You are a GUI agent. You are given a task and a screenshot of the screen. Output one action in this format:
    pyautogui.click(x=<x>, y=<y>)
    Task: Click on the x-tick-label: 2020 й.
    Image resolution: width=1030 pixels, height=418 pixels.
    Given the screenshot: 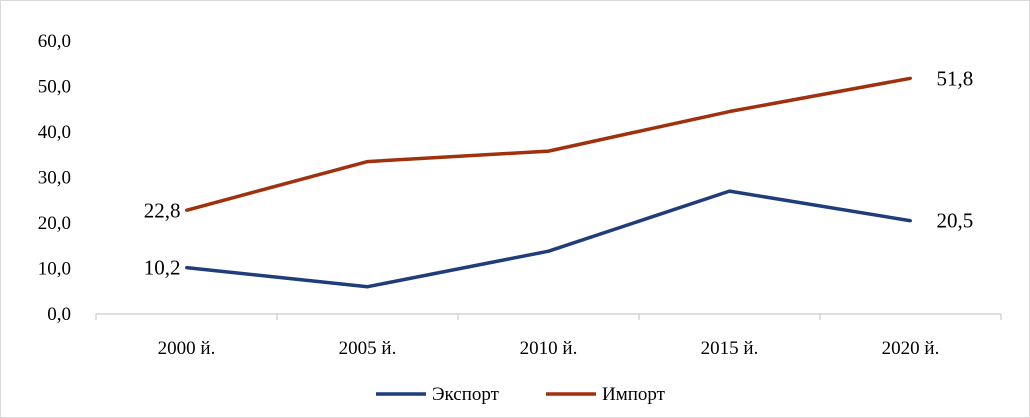 What is the action you would take?
    pyautogui.click(x=911, y=348)
    